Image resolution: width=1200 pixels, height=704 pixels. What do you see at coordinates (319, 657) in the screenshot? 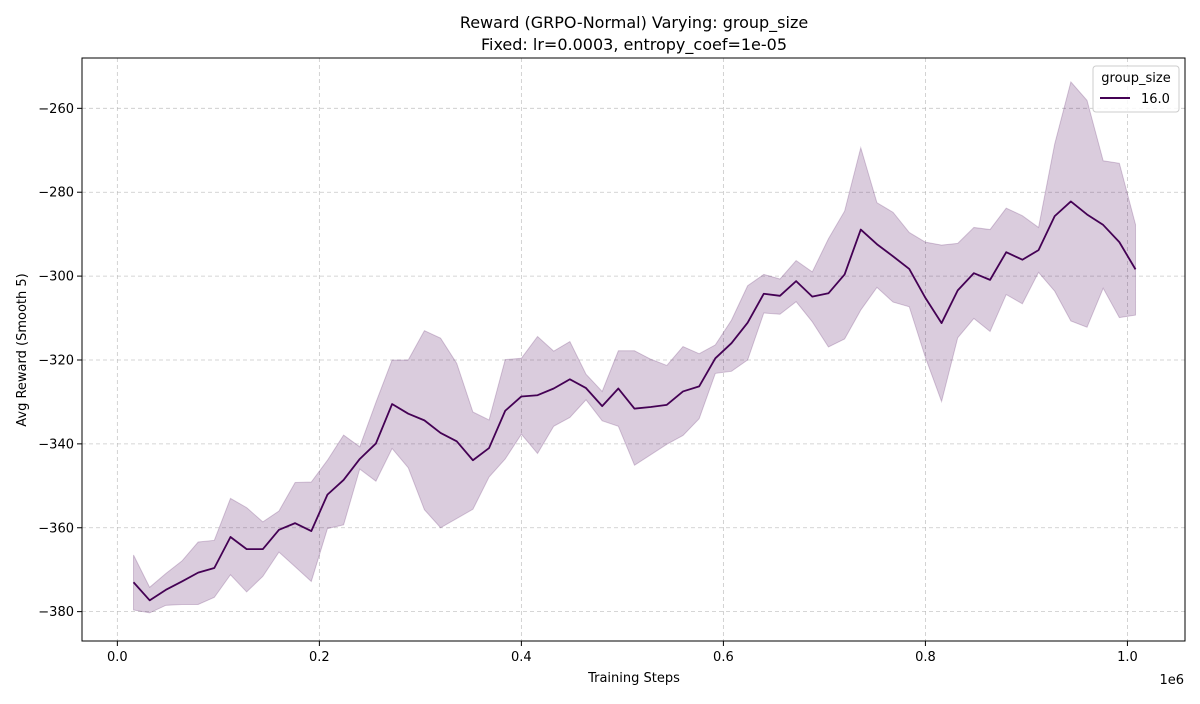
I see `x-tick-label: 0.2` at bounding box center [319, 657].